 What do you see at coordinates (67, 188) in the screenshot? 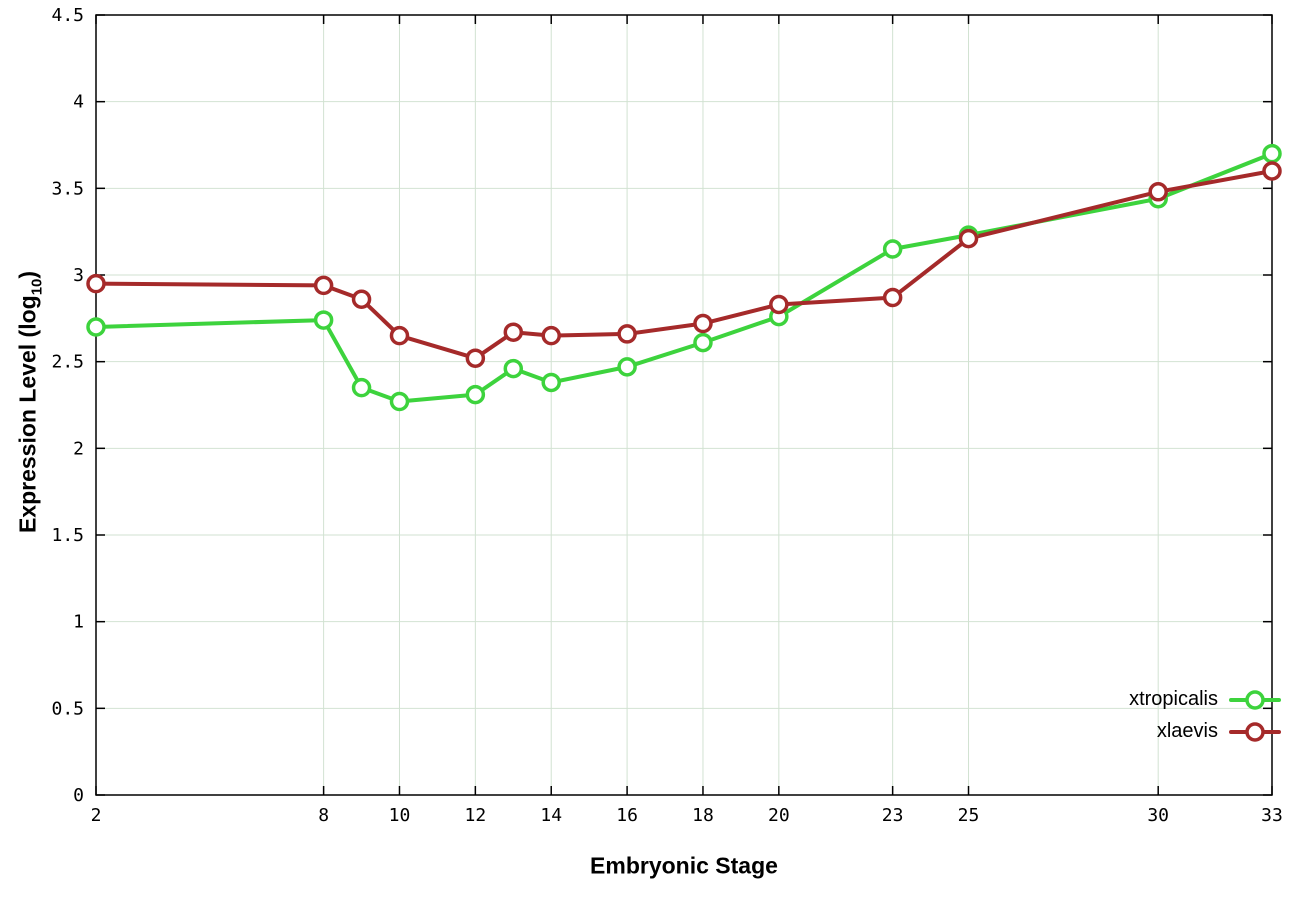
I see `y-tick-label: 3.5` at bounding box center [67, 188].